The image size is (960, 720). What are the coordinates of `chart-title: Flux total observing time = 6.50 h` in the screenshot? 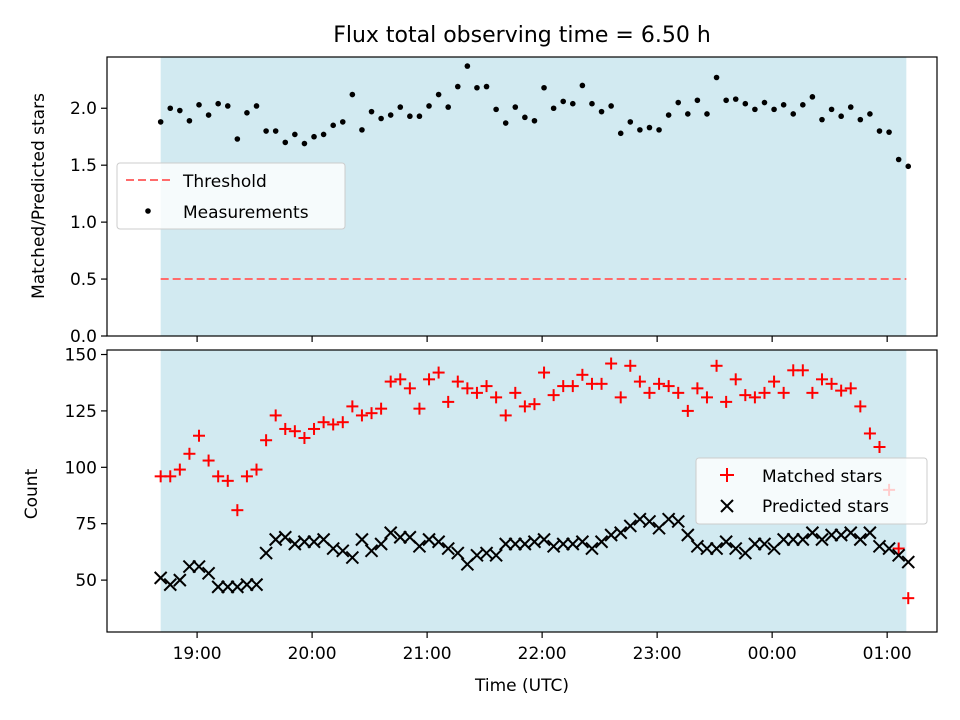 It's located at (522, 35).